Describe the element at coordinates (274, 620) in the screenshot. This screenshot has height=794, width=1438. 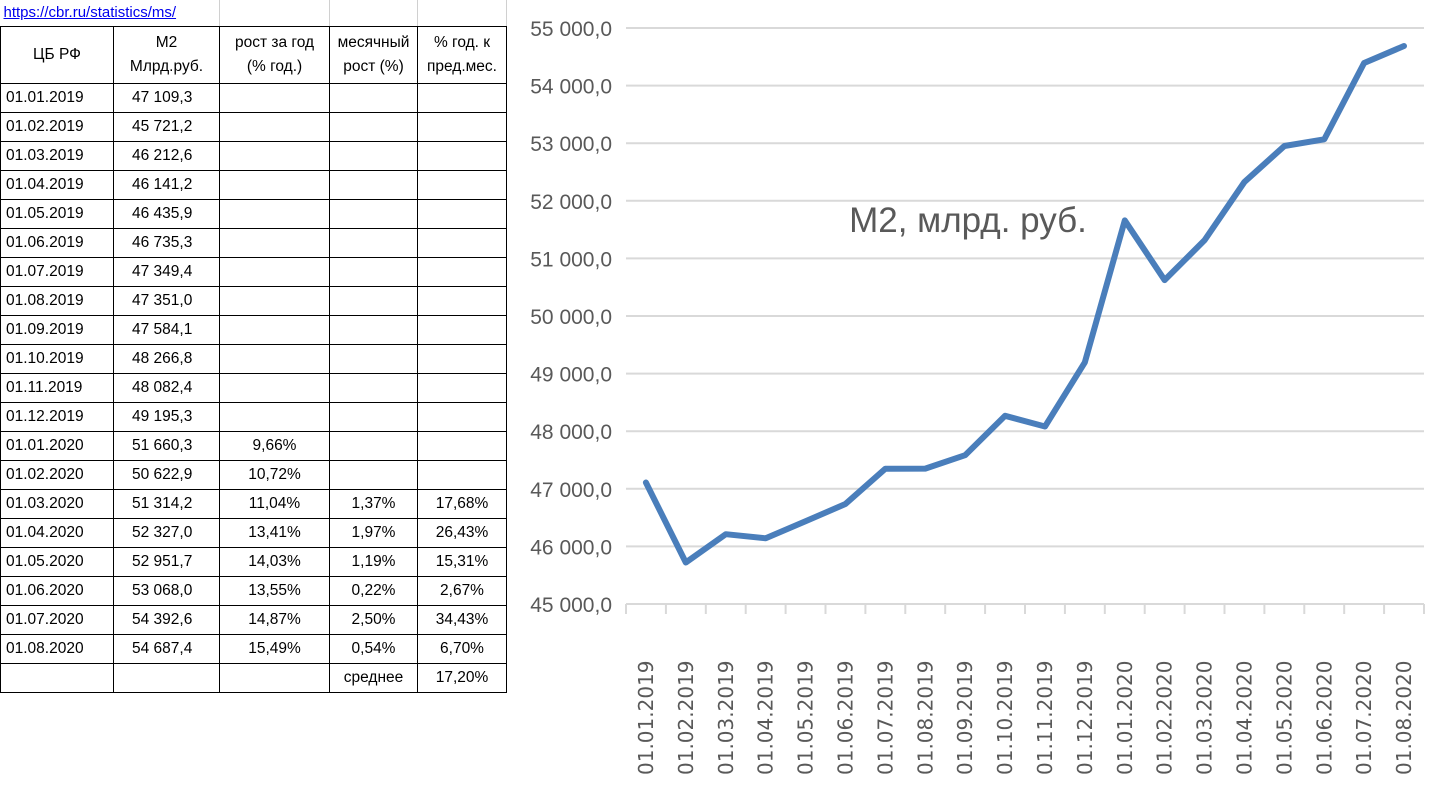
I see `cell-yoy: 14,87%` at that location.